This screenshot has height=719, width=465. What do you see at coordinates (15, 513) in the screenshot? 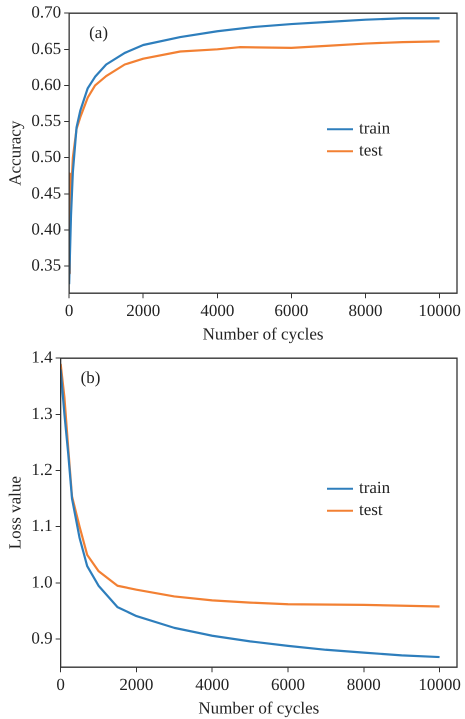
I see `y-axis-title: Loss value` at bounding box center [15, 513].